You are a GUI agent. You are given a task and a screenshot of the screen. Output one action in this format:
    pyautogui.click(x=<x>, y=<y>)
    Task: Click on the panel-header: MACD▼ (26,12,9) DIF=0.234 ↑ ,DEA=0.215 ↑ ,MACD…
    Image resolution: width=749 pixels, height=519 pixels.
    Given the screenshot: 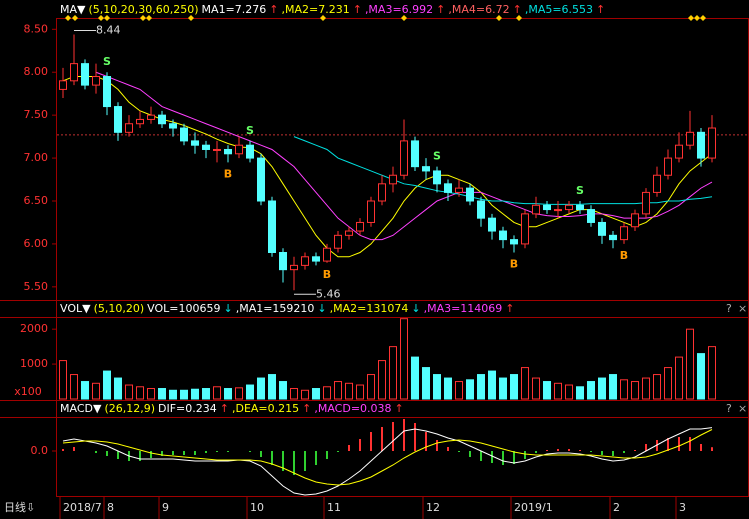 What is the action you would take?
    pyautogui.click(x=232, y=408)
    